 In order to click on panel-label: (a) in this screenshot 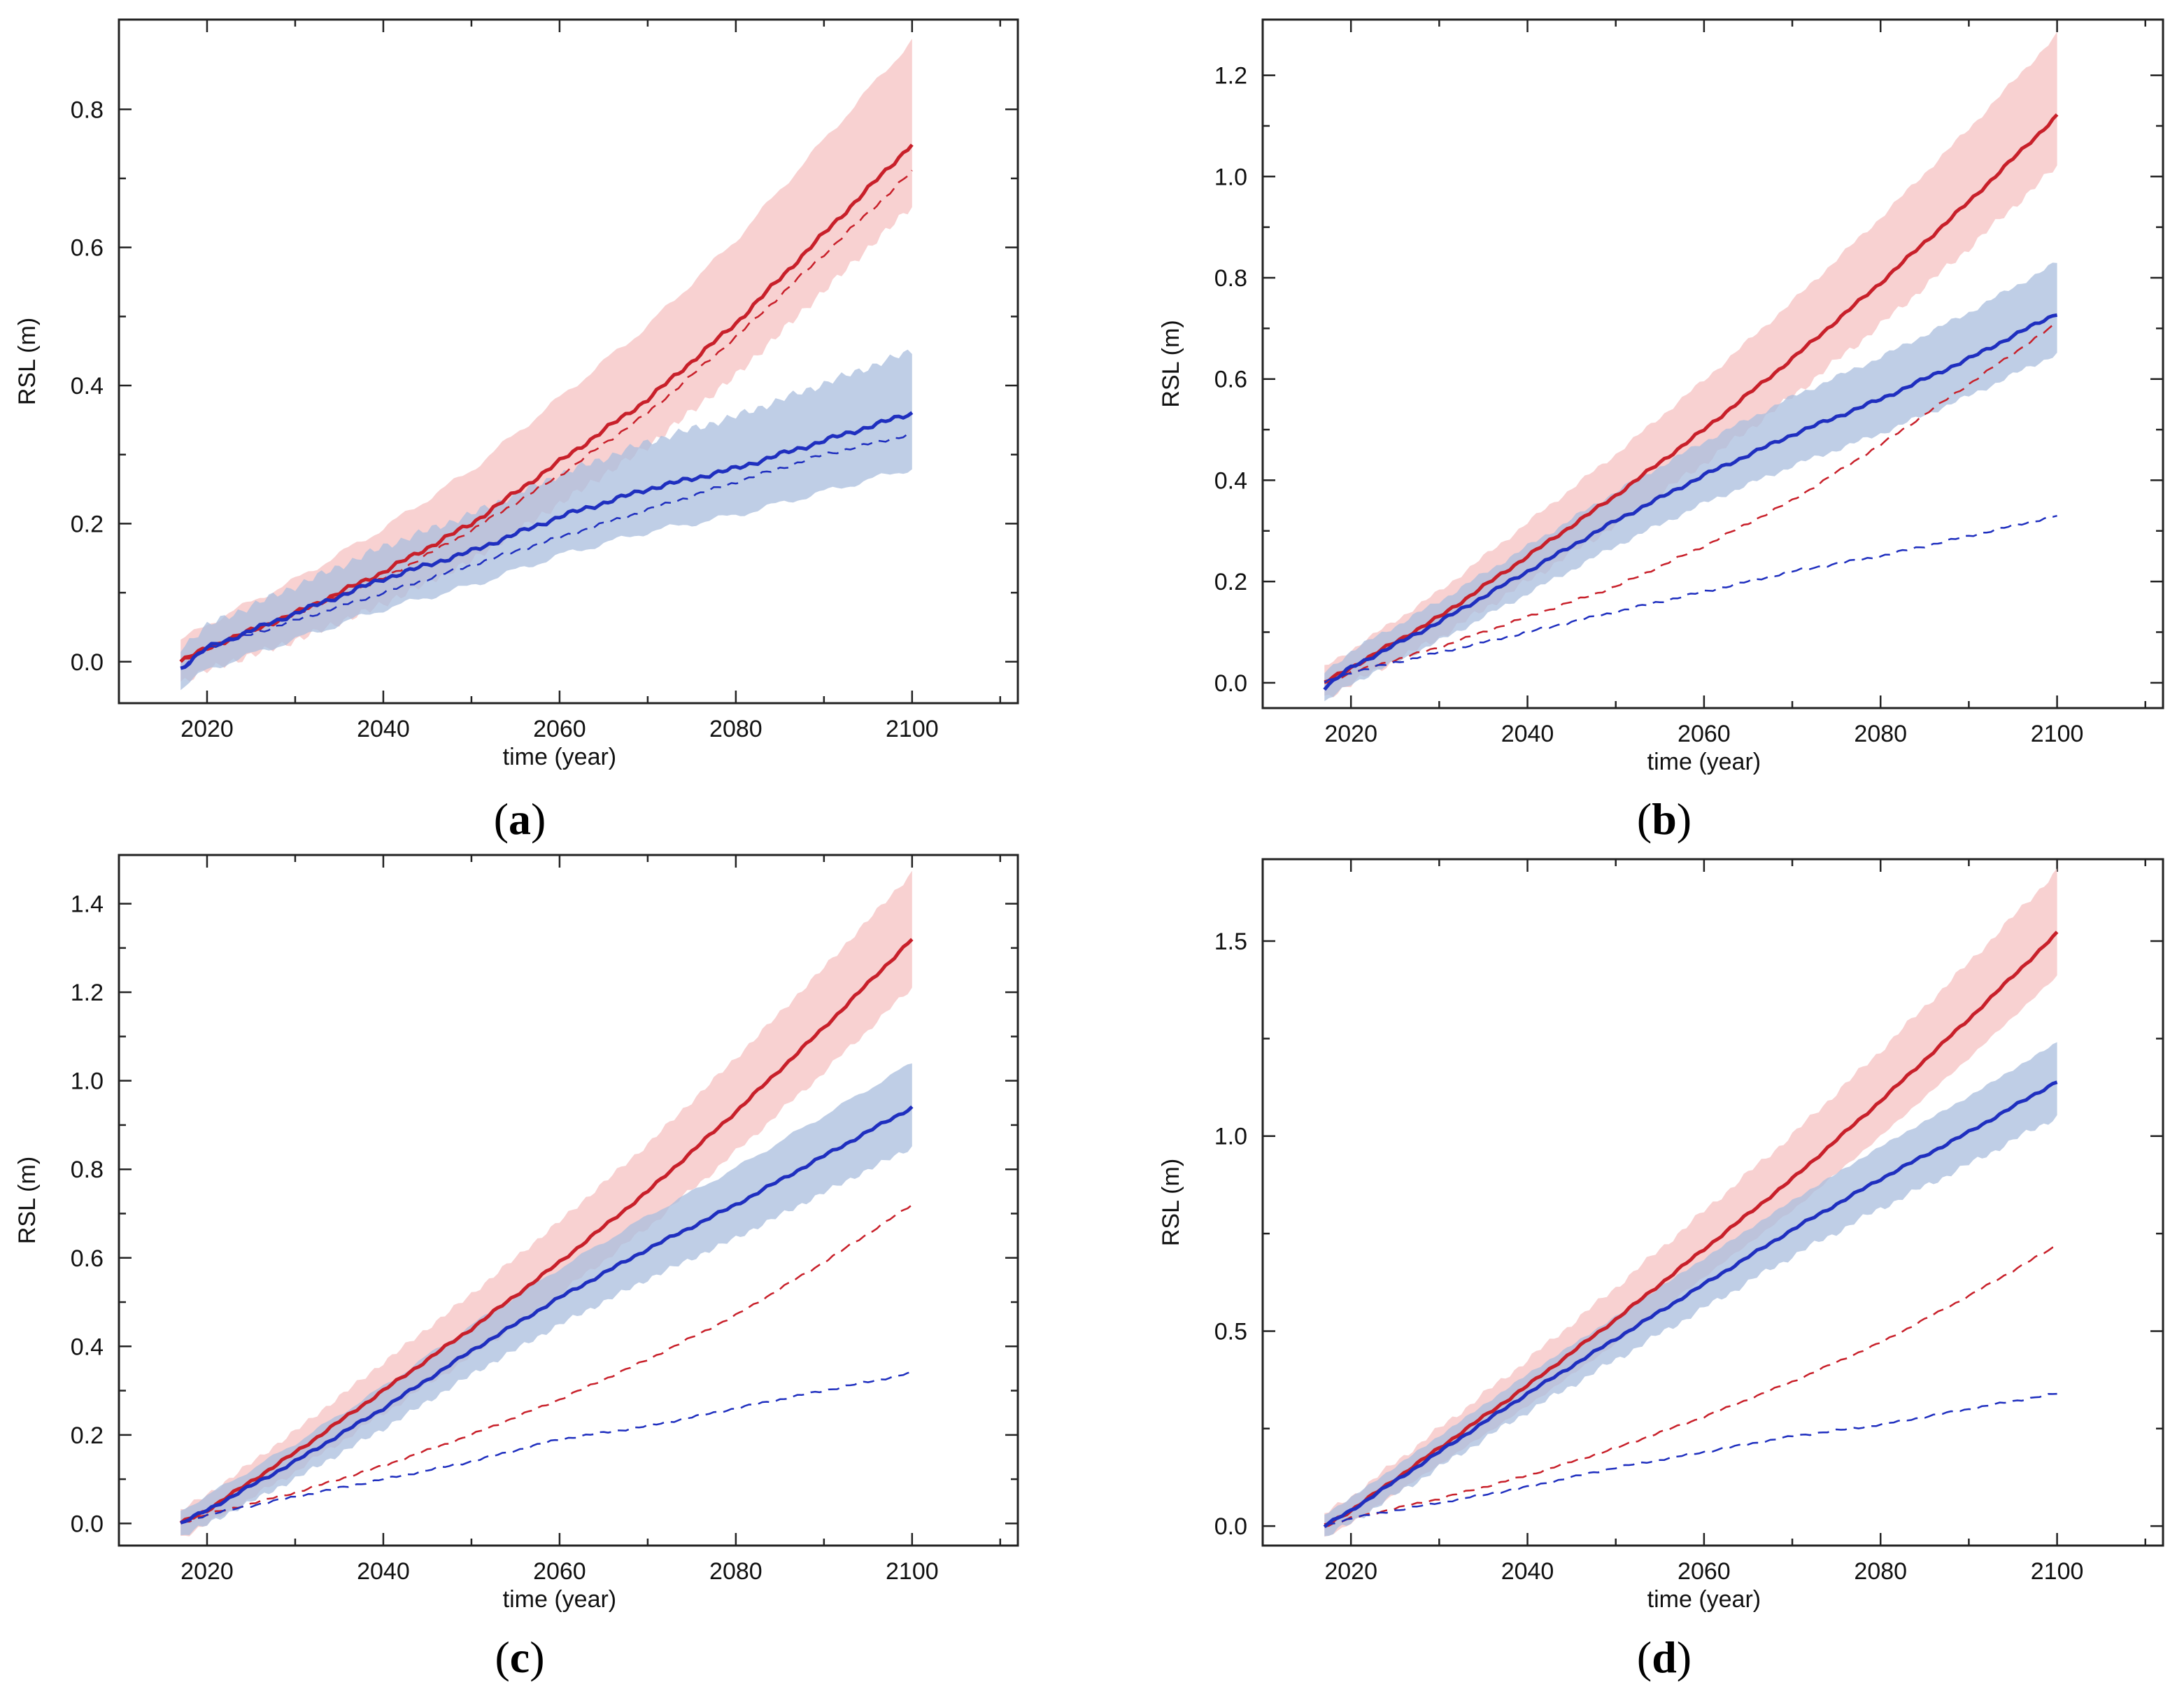, I will do `click(520, 819)`.